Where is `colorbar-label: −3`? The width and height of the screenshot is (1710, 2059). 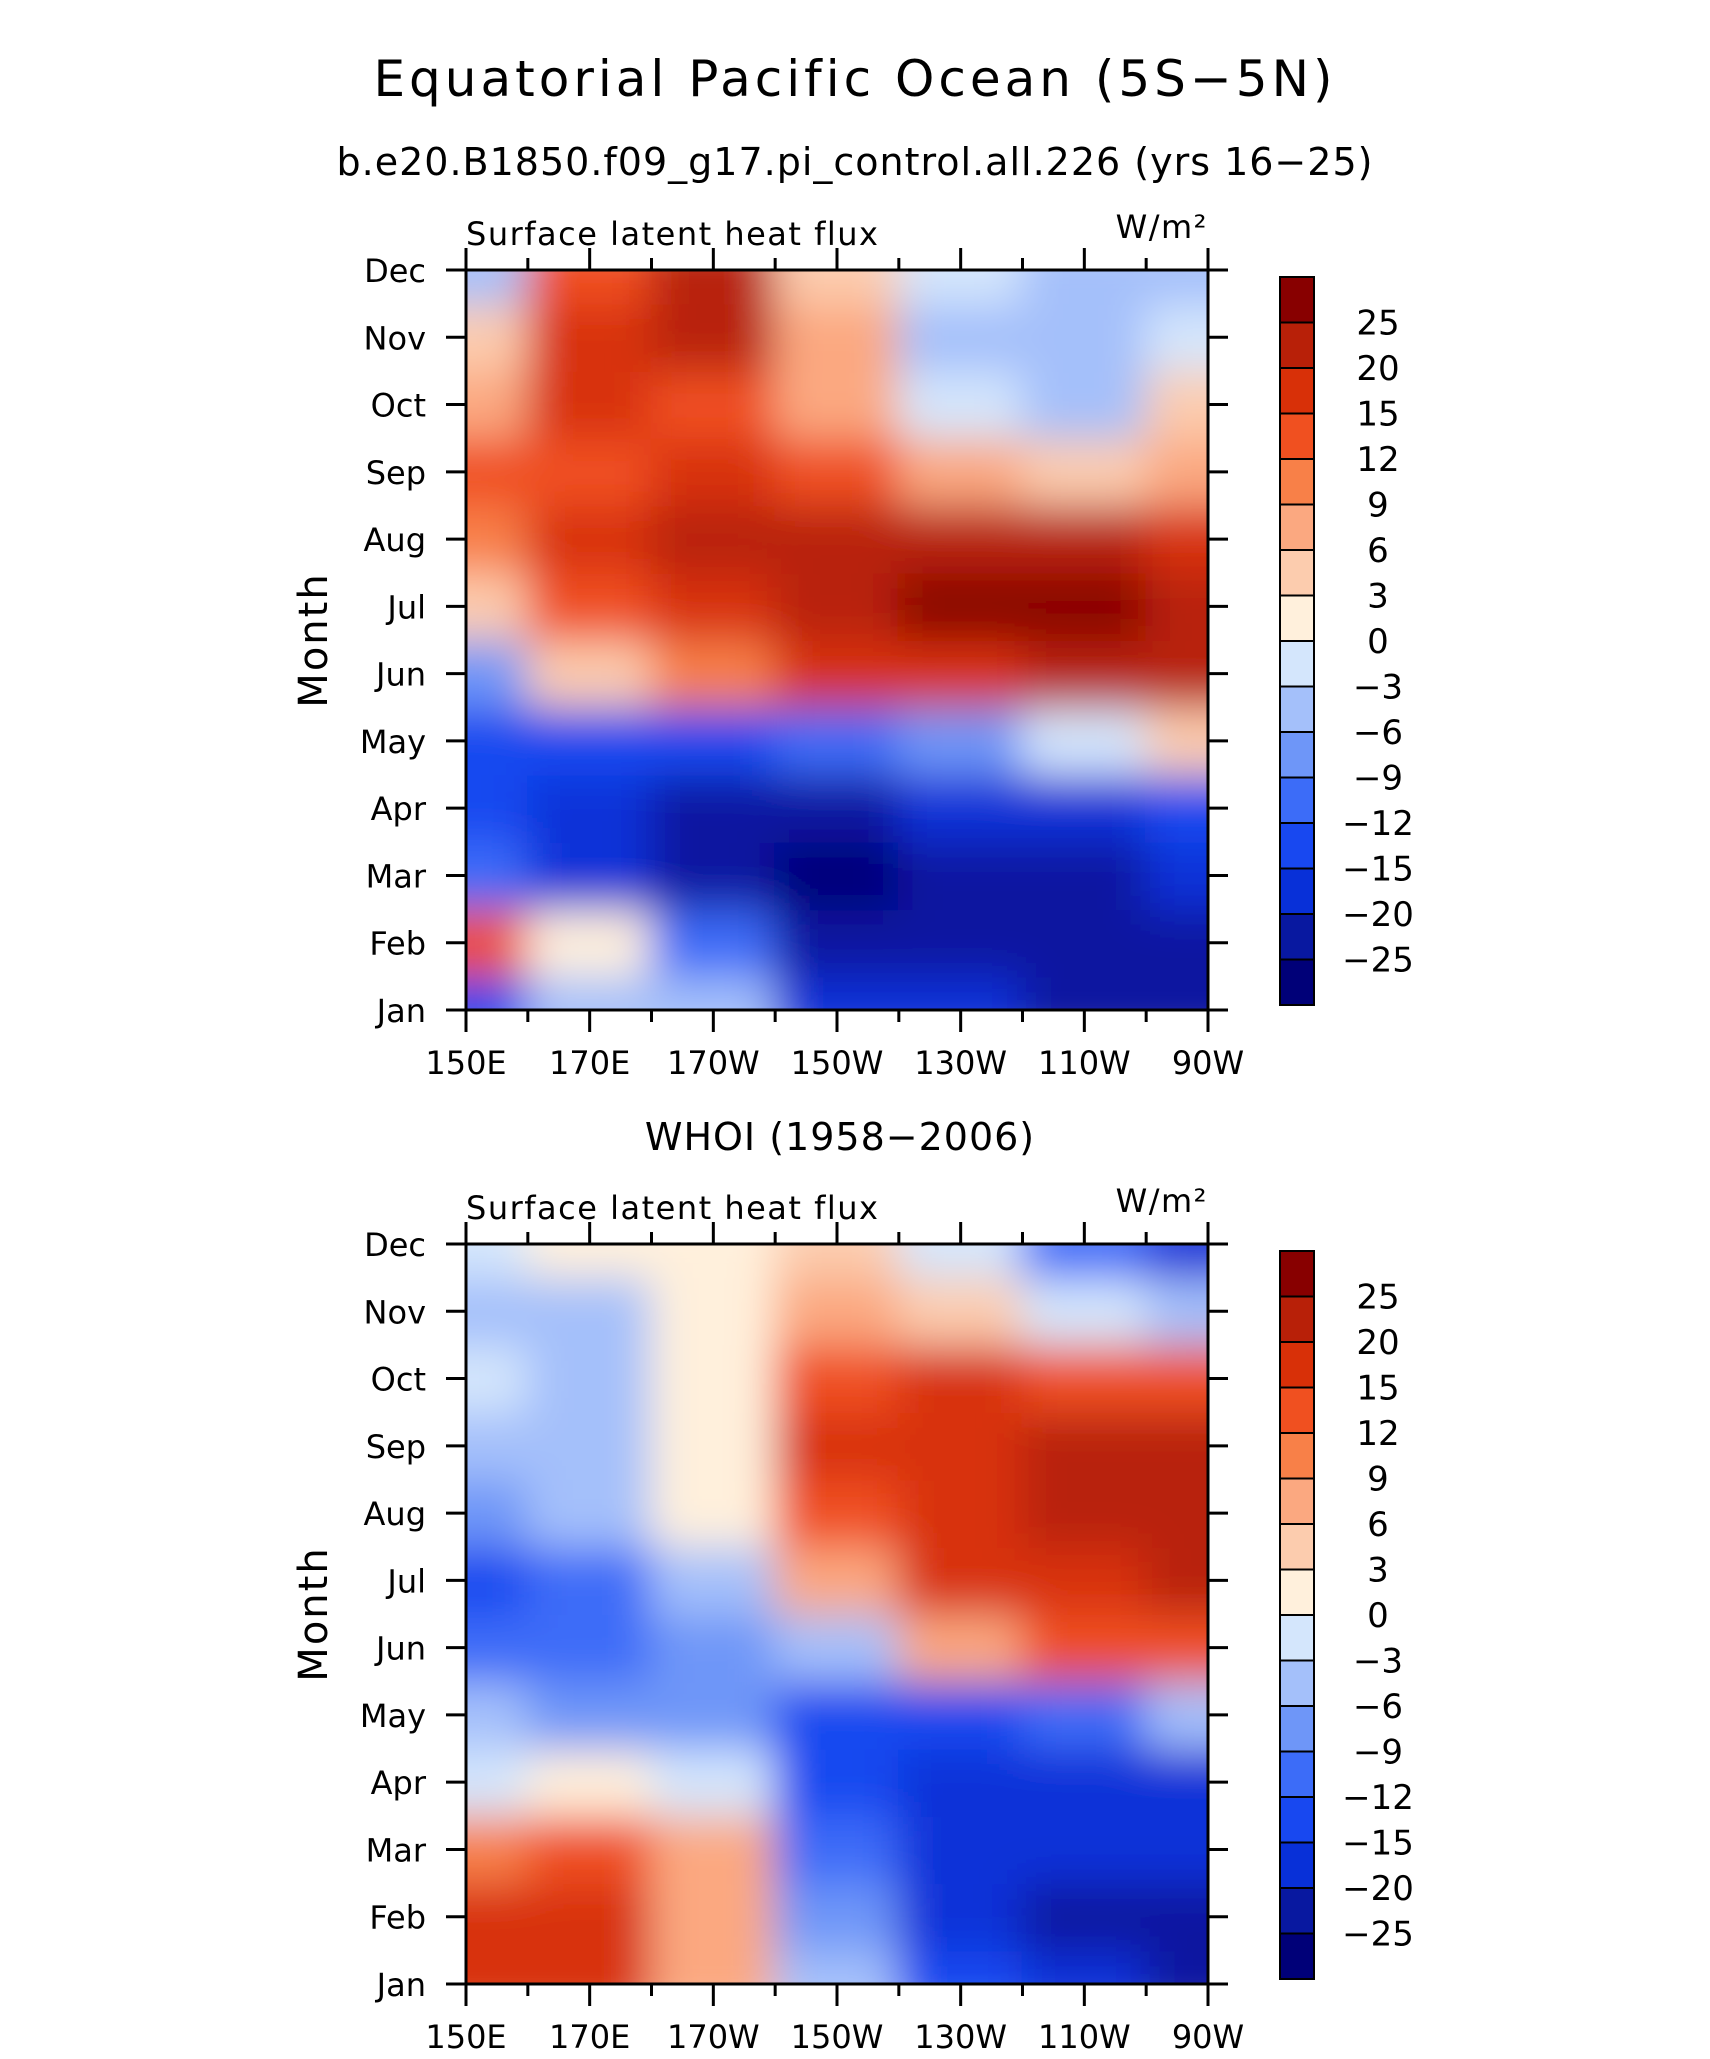 colorbar-label: −3 is located at coordinates (1378, 1662).